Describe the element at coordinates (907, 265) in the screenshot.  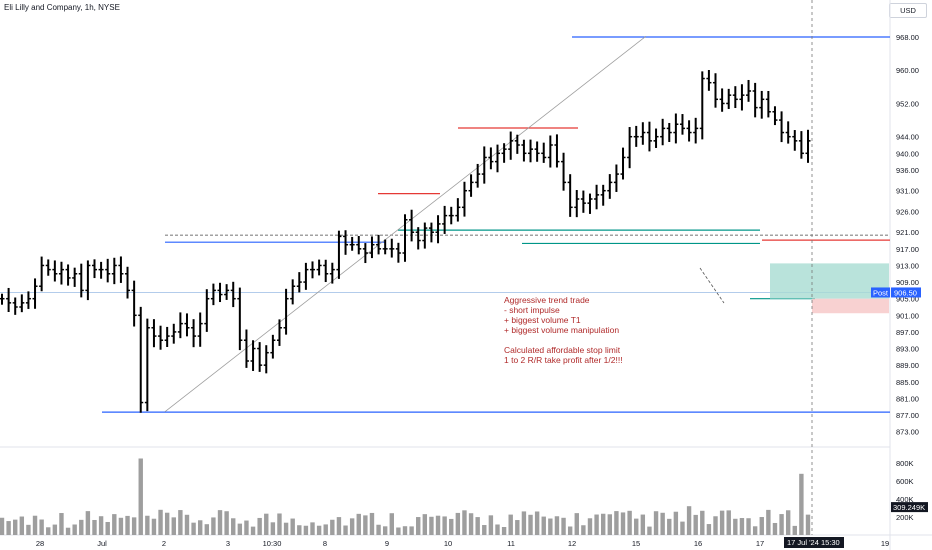
I see `price-axis-tick: 913.00` at that location.